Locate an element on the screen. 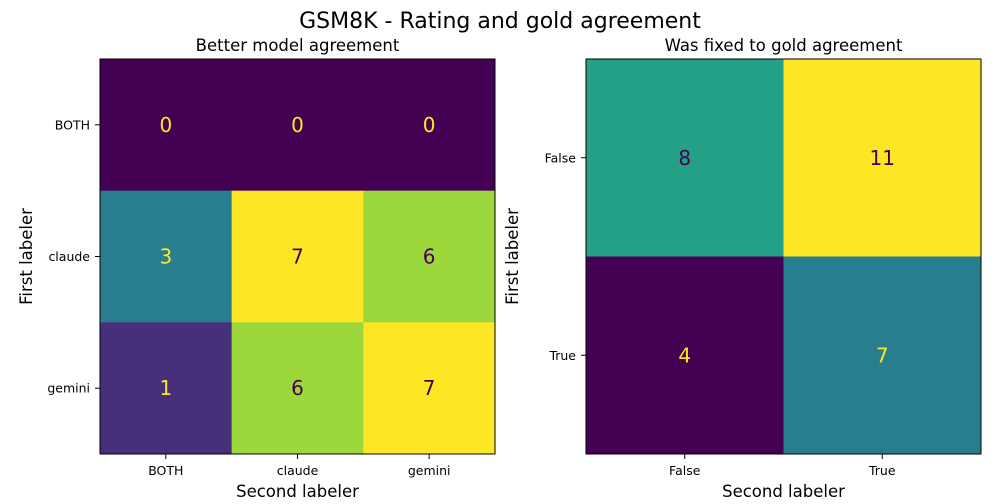  y-tick-label: True is located at coordinates (562, 355).